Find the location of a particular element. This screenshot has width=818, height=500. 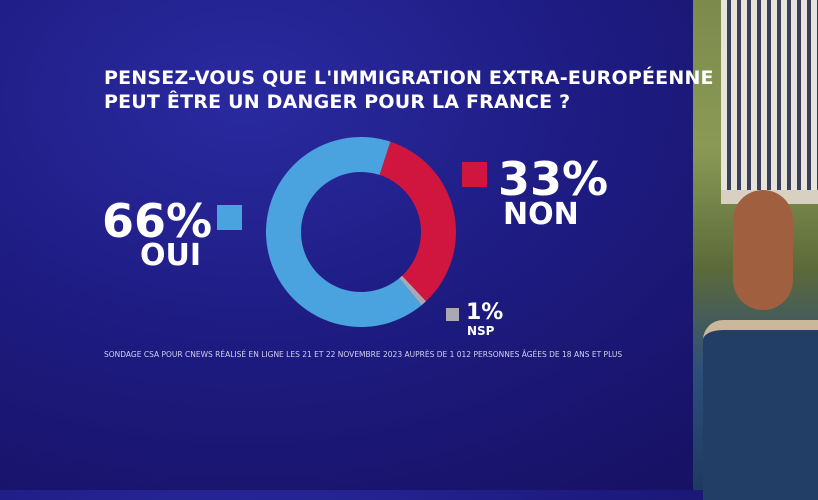

suitcase-image is located at coordinates (760, 410).